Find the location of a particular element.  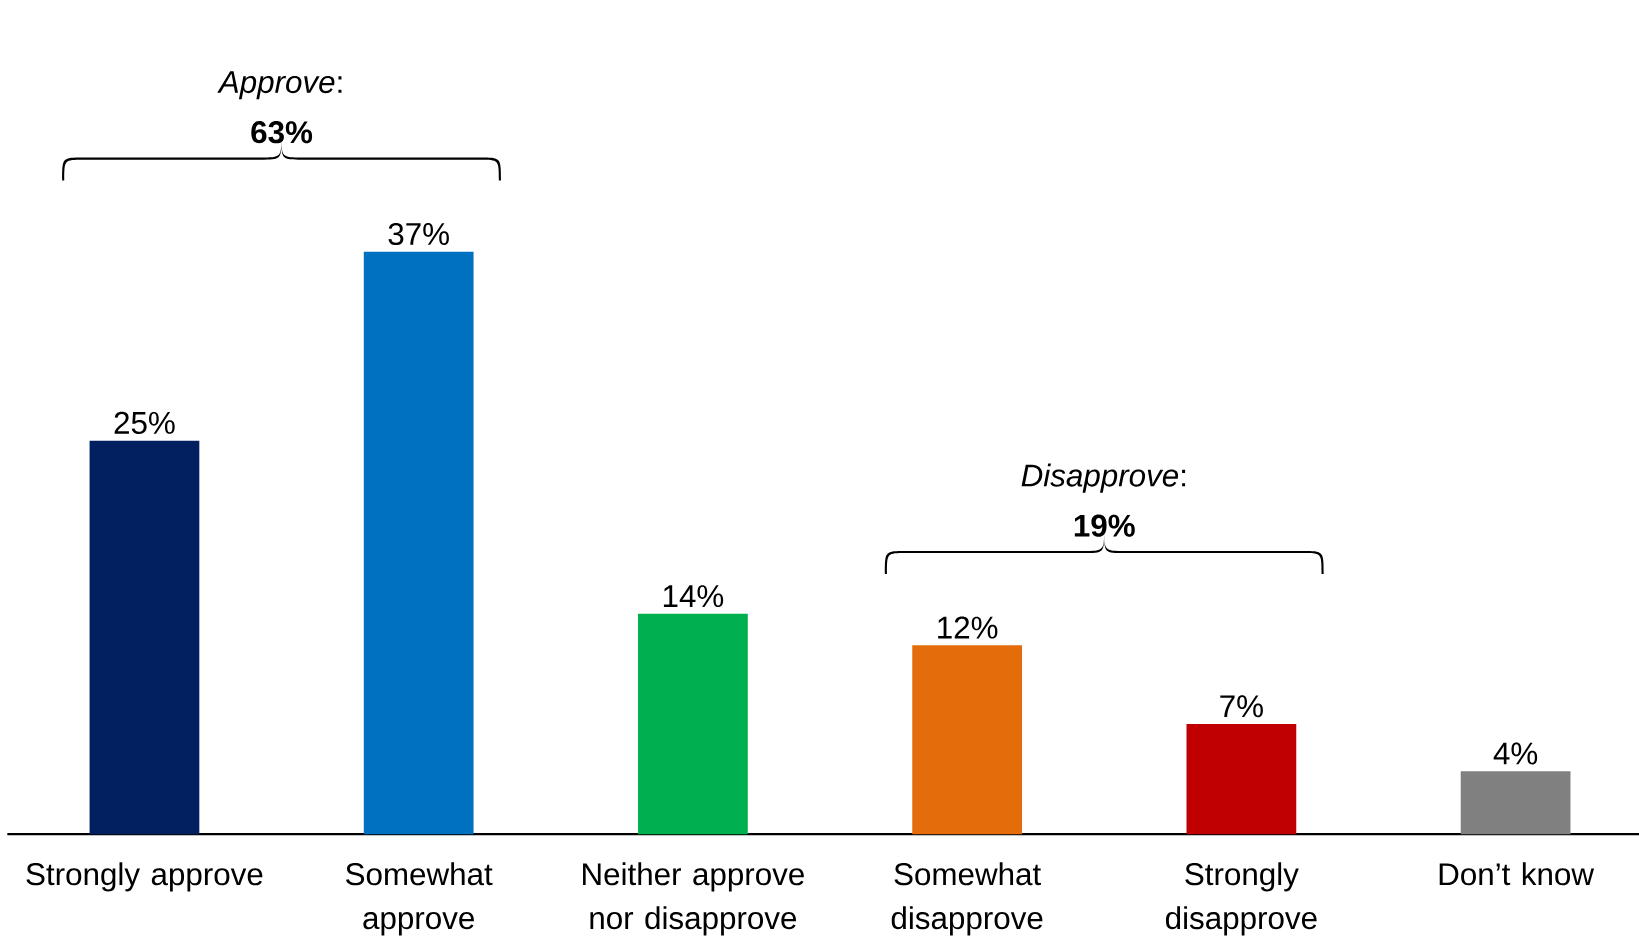

x-tick-label: Strongly disapprove is located at coordinates (1241, 899).